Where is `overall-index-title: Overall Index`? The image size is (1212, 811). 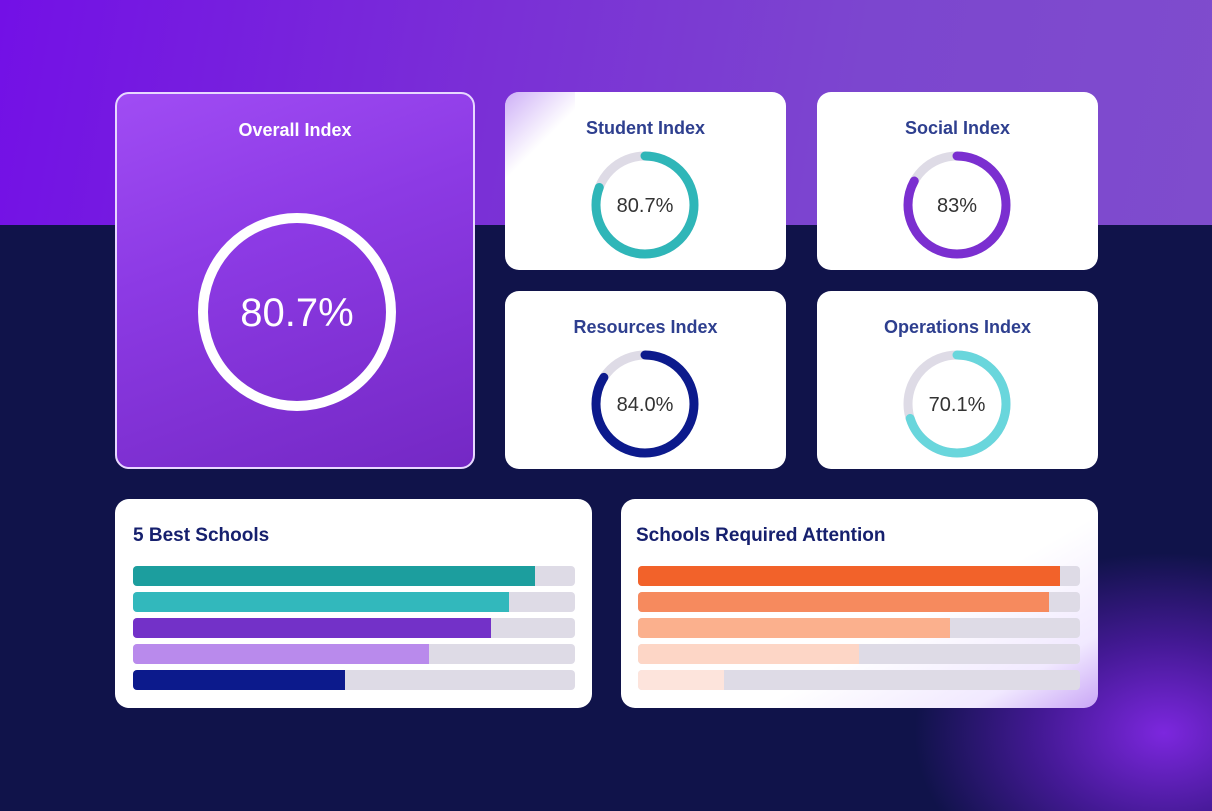 overall-index-title: Overall Index is located at coordinates (295, 130).